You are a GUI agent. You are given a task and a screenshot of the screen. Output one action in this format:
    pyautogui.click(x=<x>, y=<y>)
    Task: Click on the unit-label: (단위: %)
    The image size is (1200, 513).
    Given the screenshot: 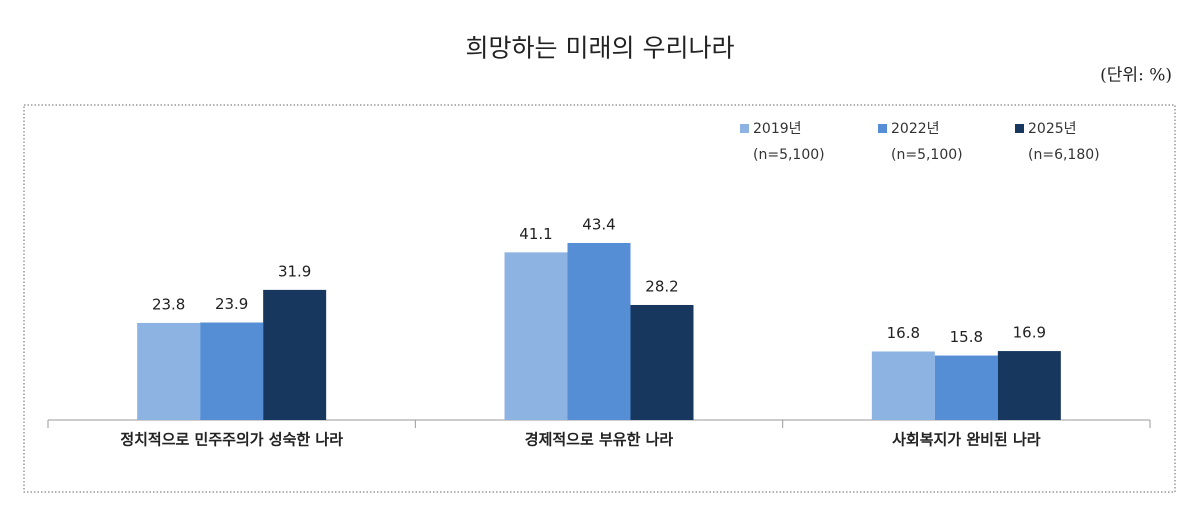 What is the action you would take?
    pyautogui.click(x=1136, y=76)
    